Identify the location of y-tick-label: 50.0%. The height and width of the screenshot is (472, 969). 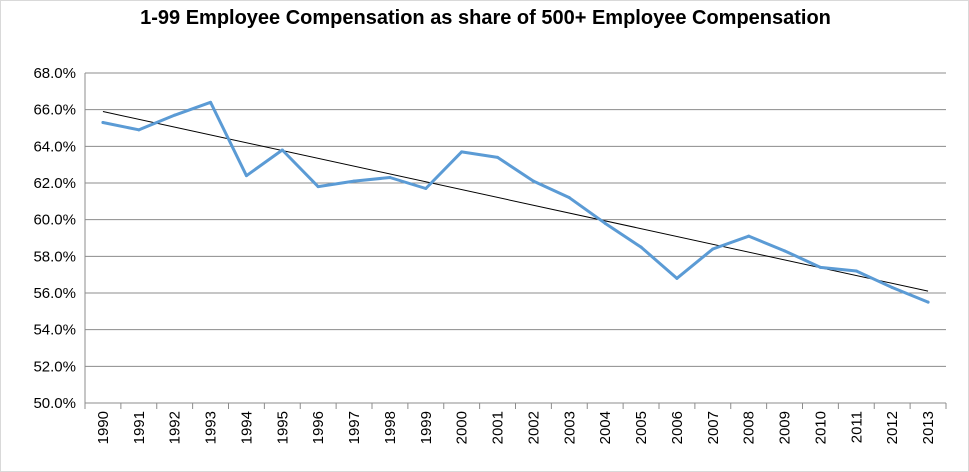
(54, 403).